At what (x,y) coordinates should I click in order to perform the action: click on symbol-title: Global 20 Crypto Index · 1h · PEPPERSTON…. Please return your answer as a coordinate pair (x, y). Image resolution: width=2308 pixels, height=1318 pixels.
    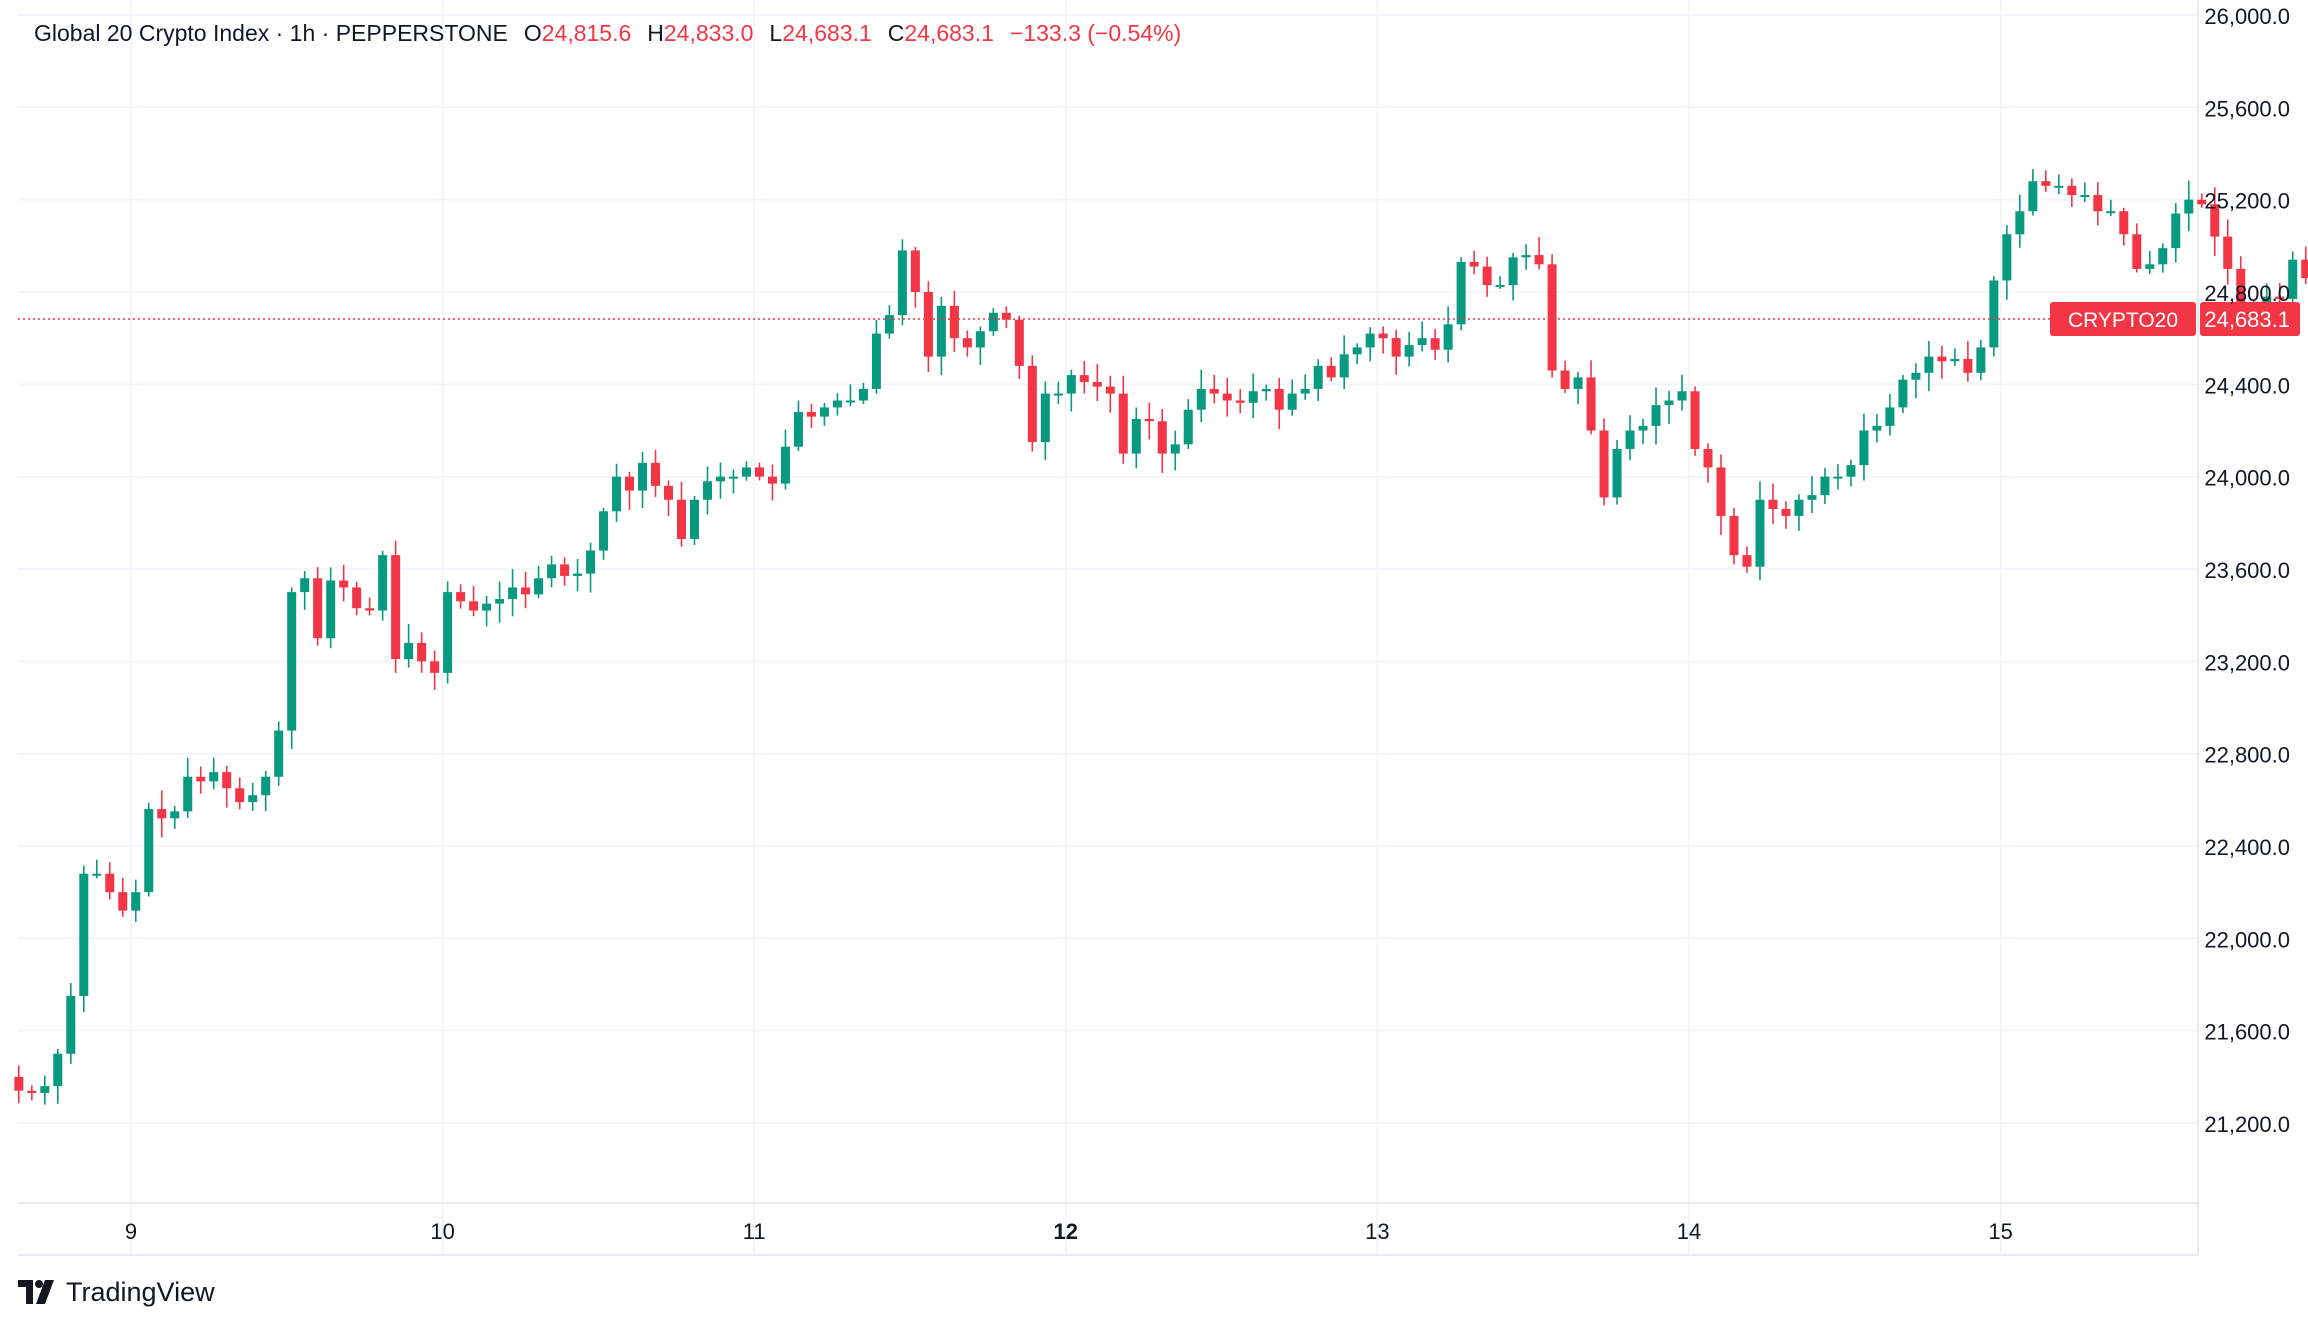
    Looking at the image, I should click on (271, 33).